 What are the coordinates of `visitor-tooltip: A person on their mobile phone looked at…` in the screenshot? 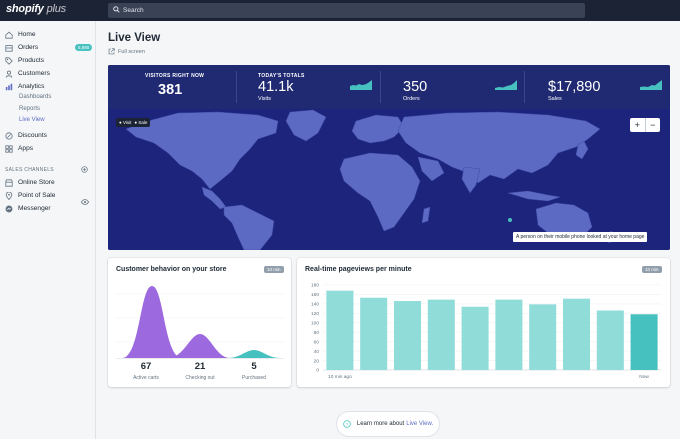 It's located at (580, 237).